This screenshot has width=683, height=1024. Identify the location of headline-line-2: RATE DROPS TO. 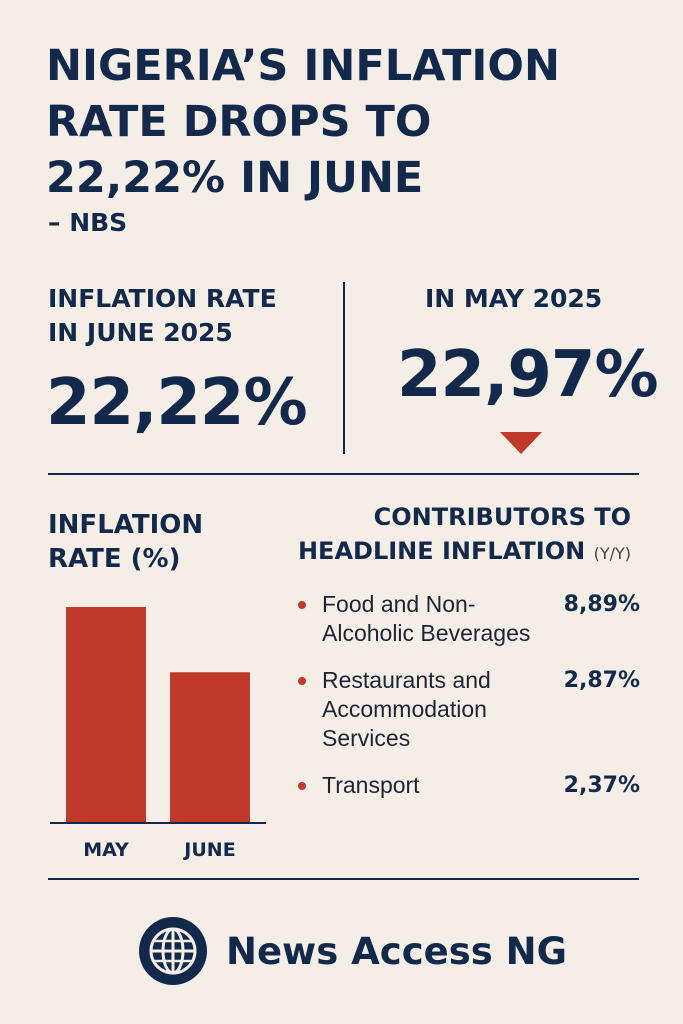
(346, 122).